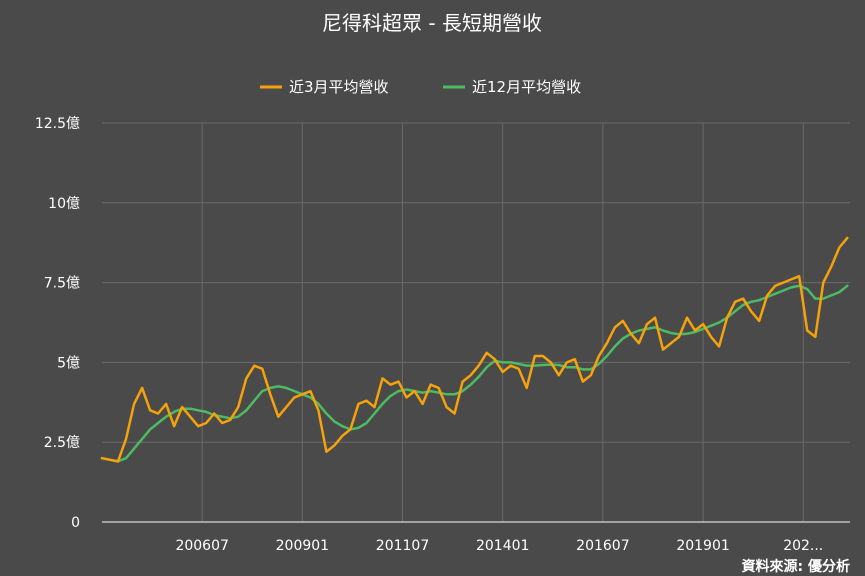  What do you see at coordinates (796, 566) in the screenshot?
I see `data-source-label: 資料來源: 優分析` at bounding box center [796, 566].